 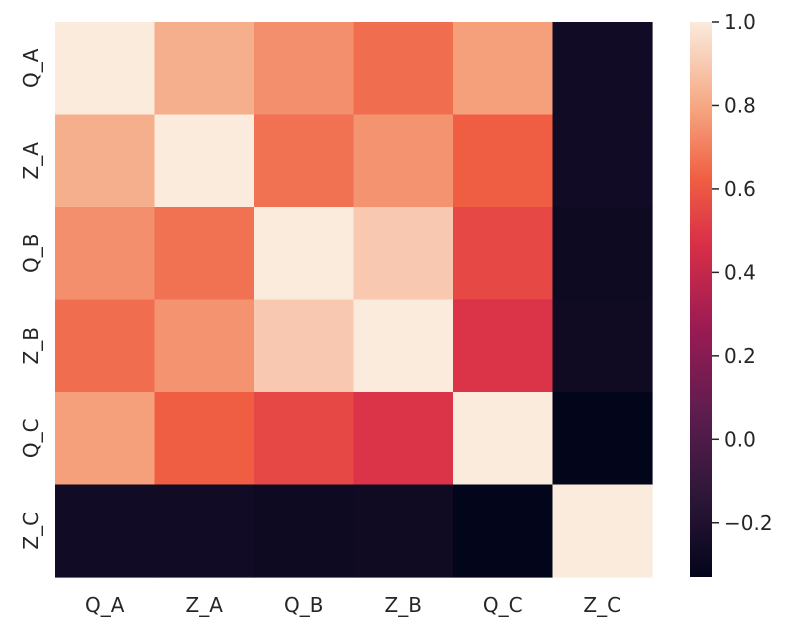 I want to click on heatmap-cell-Q_A-Z_A, so click(x=204, y=69).